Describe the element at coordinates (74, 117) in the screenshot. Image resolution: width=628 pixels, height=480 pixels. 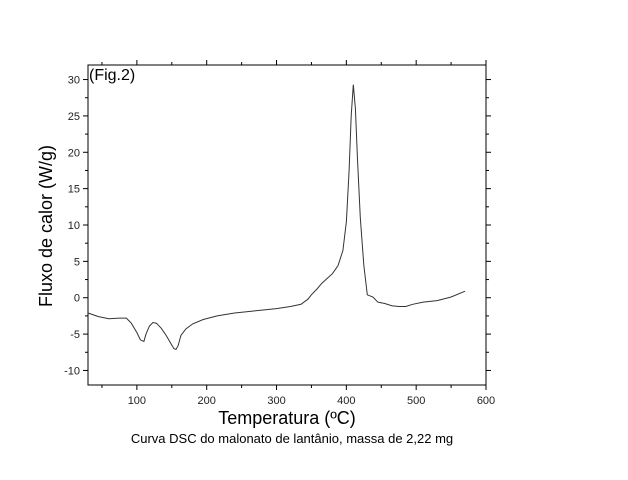
I see `y-tick-label: 25` at that location.